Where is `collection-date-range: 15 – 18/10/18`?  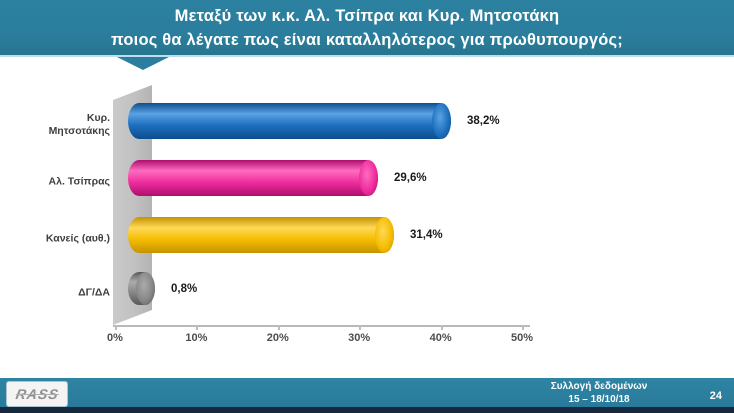
collection-date-range: 15 – 18/10/18 is located at coordinates (599, 399).